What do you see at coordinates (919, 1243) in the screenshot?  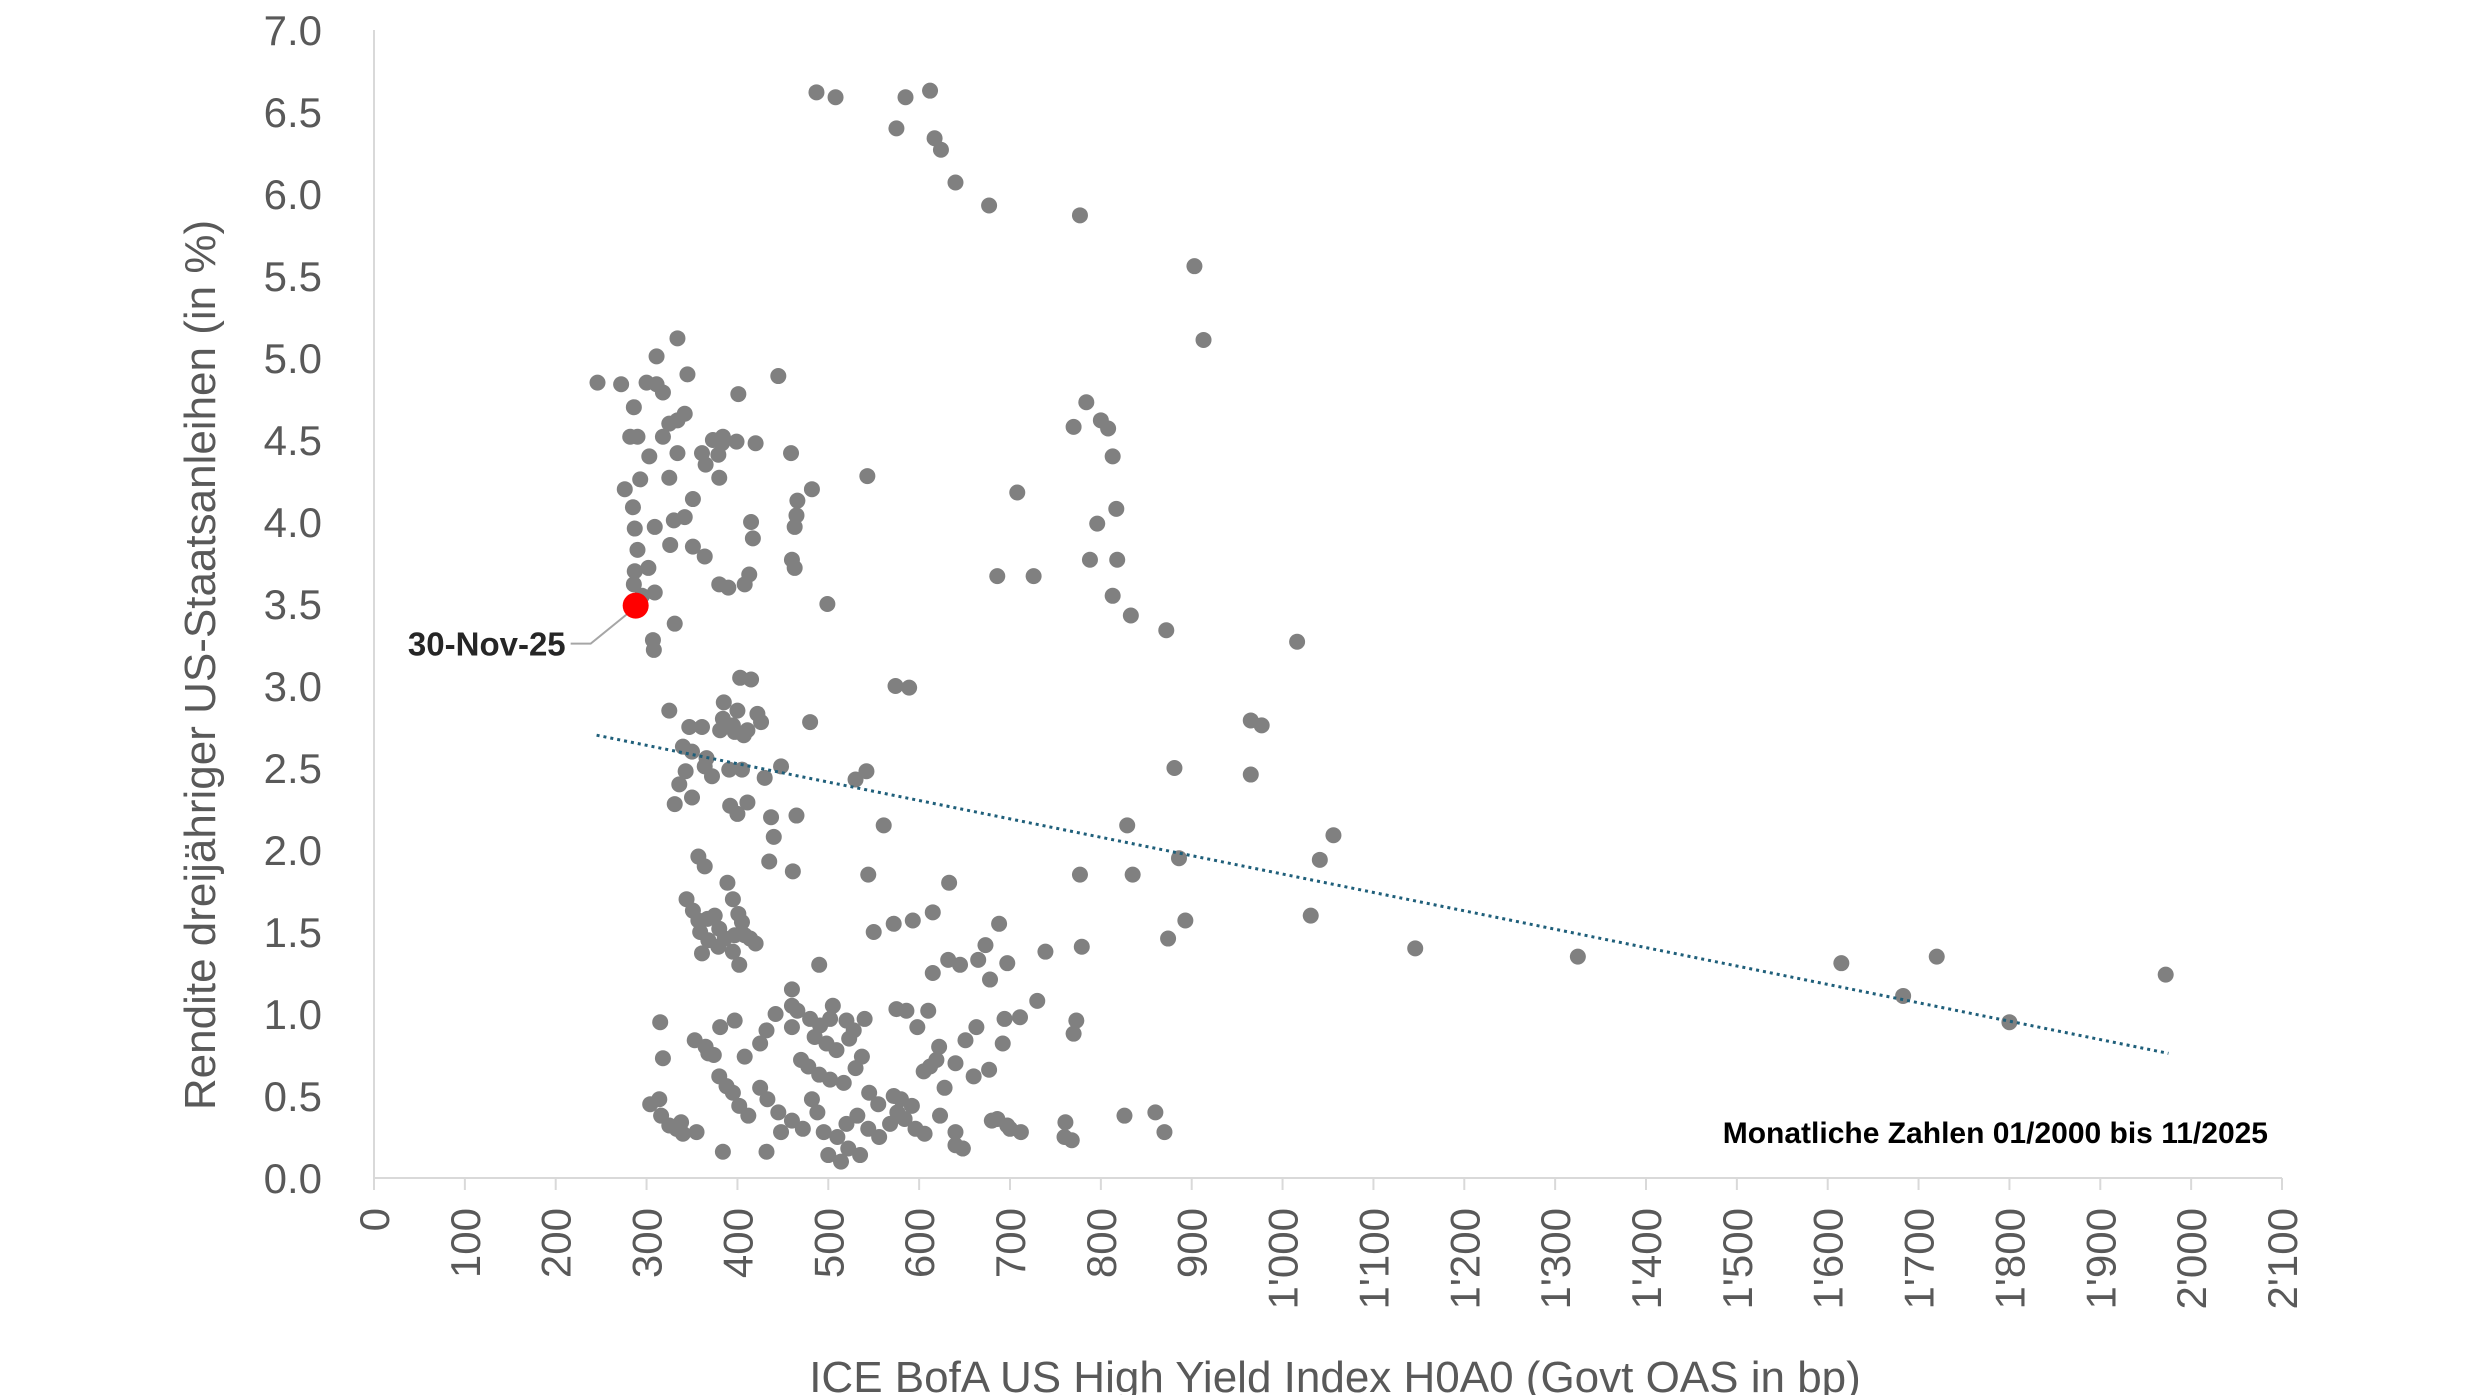 I see `x-tick-label: 600` at bounding box center [919, 1243].